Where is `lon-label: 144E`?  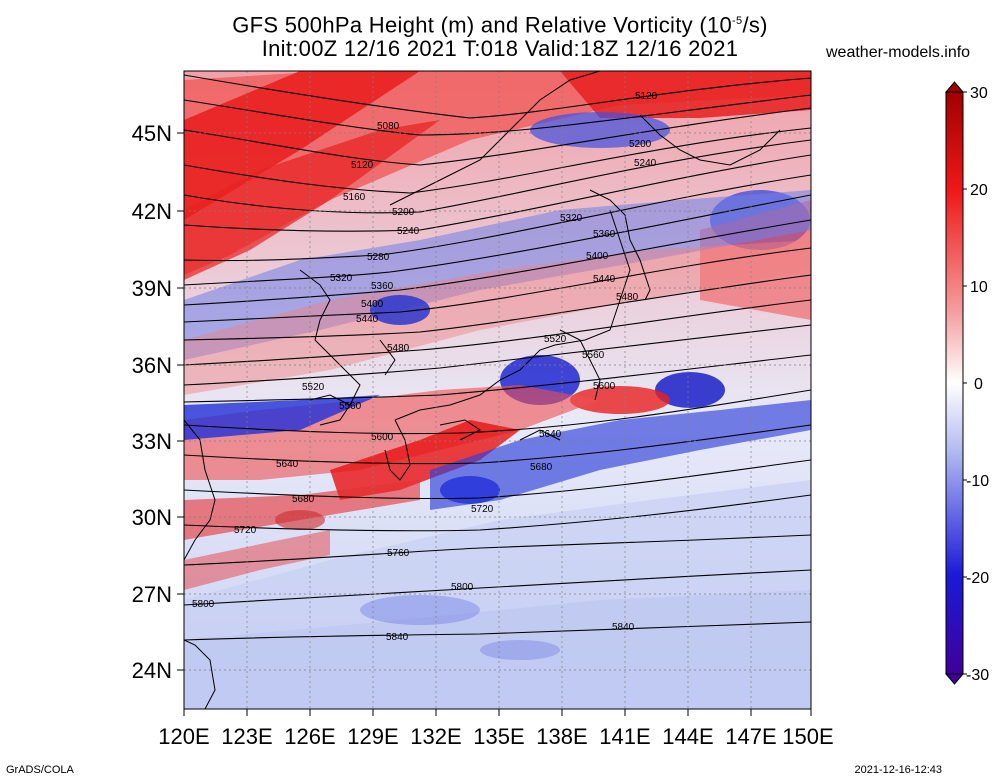
lon-label: 144E is located at coordinates (687, 736).